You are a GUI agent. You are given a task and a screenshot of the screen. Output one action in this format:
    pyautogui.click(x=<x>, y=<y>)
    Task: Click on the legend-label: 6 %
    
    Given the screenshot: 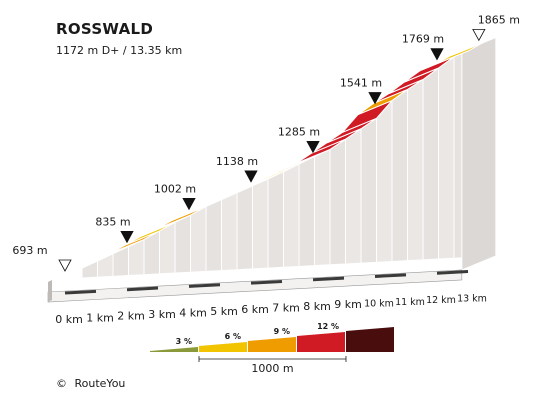 What is the action you would take?
    pyautogui.click(x=233, y=336)
    